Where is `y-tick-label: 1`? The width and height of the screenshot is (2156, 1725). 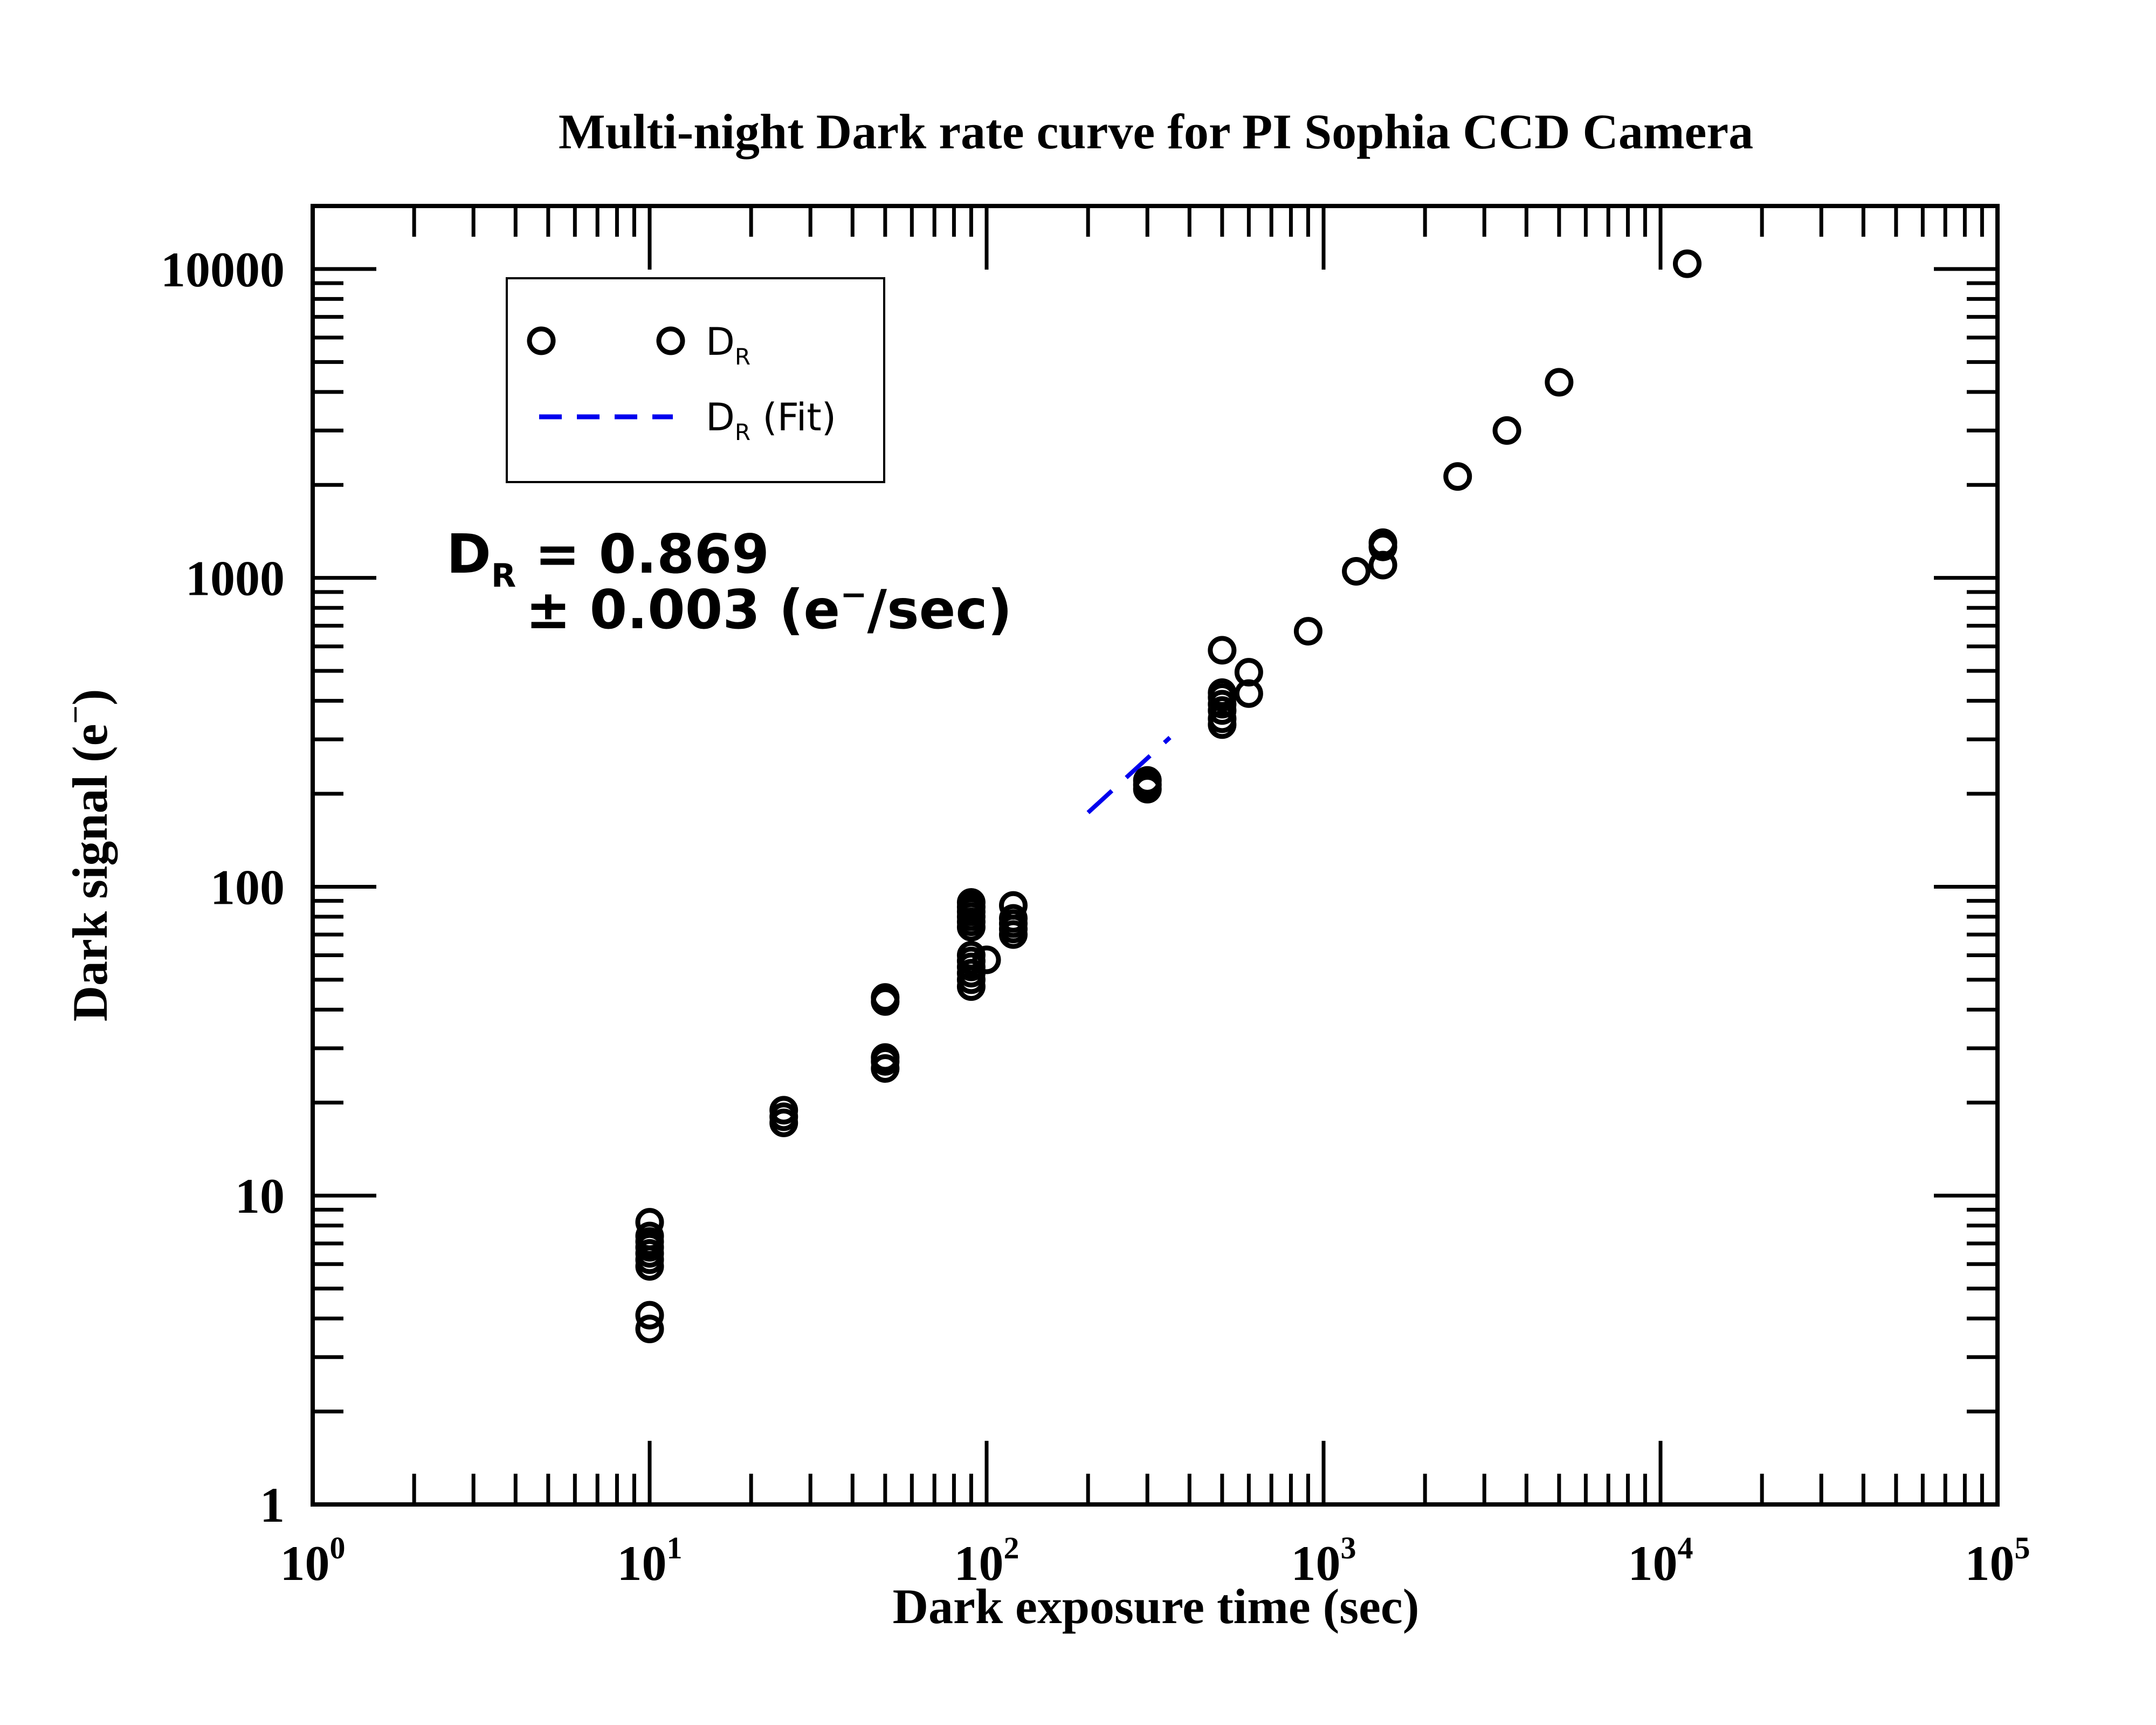
y-tick-label: 1 is located at coordinates (272, 1504).